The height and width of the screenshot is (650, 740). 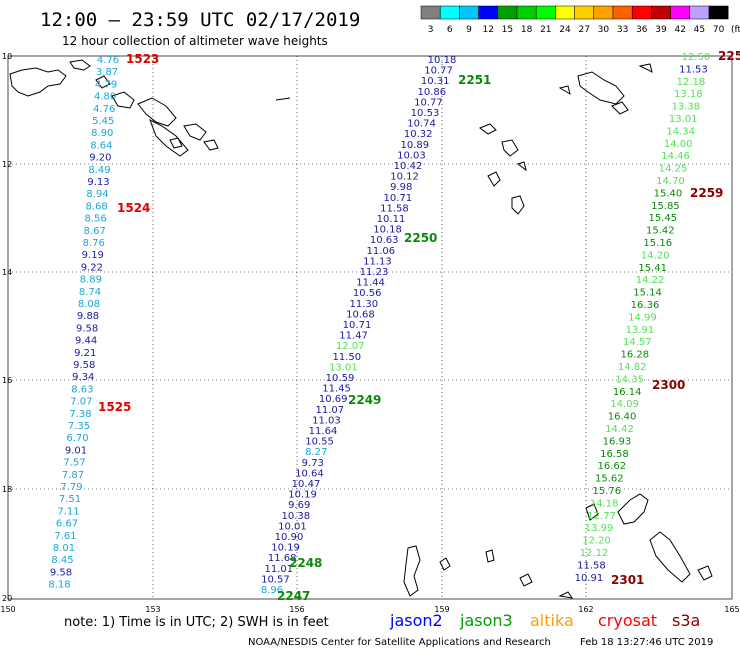 I want to click on satellite-legend: jason2 jason3 altika cryosat s3a, so click(x=544, y=620).